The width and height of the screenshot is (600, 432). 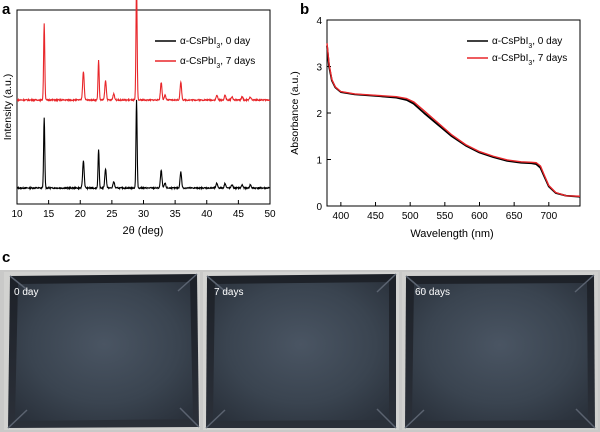 I want to click on film-photo-60-days: 60 days, so click(x=500, y=351).